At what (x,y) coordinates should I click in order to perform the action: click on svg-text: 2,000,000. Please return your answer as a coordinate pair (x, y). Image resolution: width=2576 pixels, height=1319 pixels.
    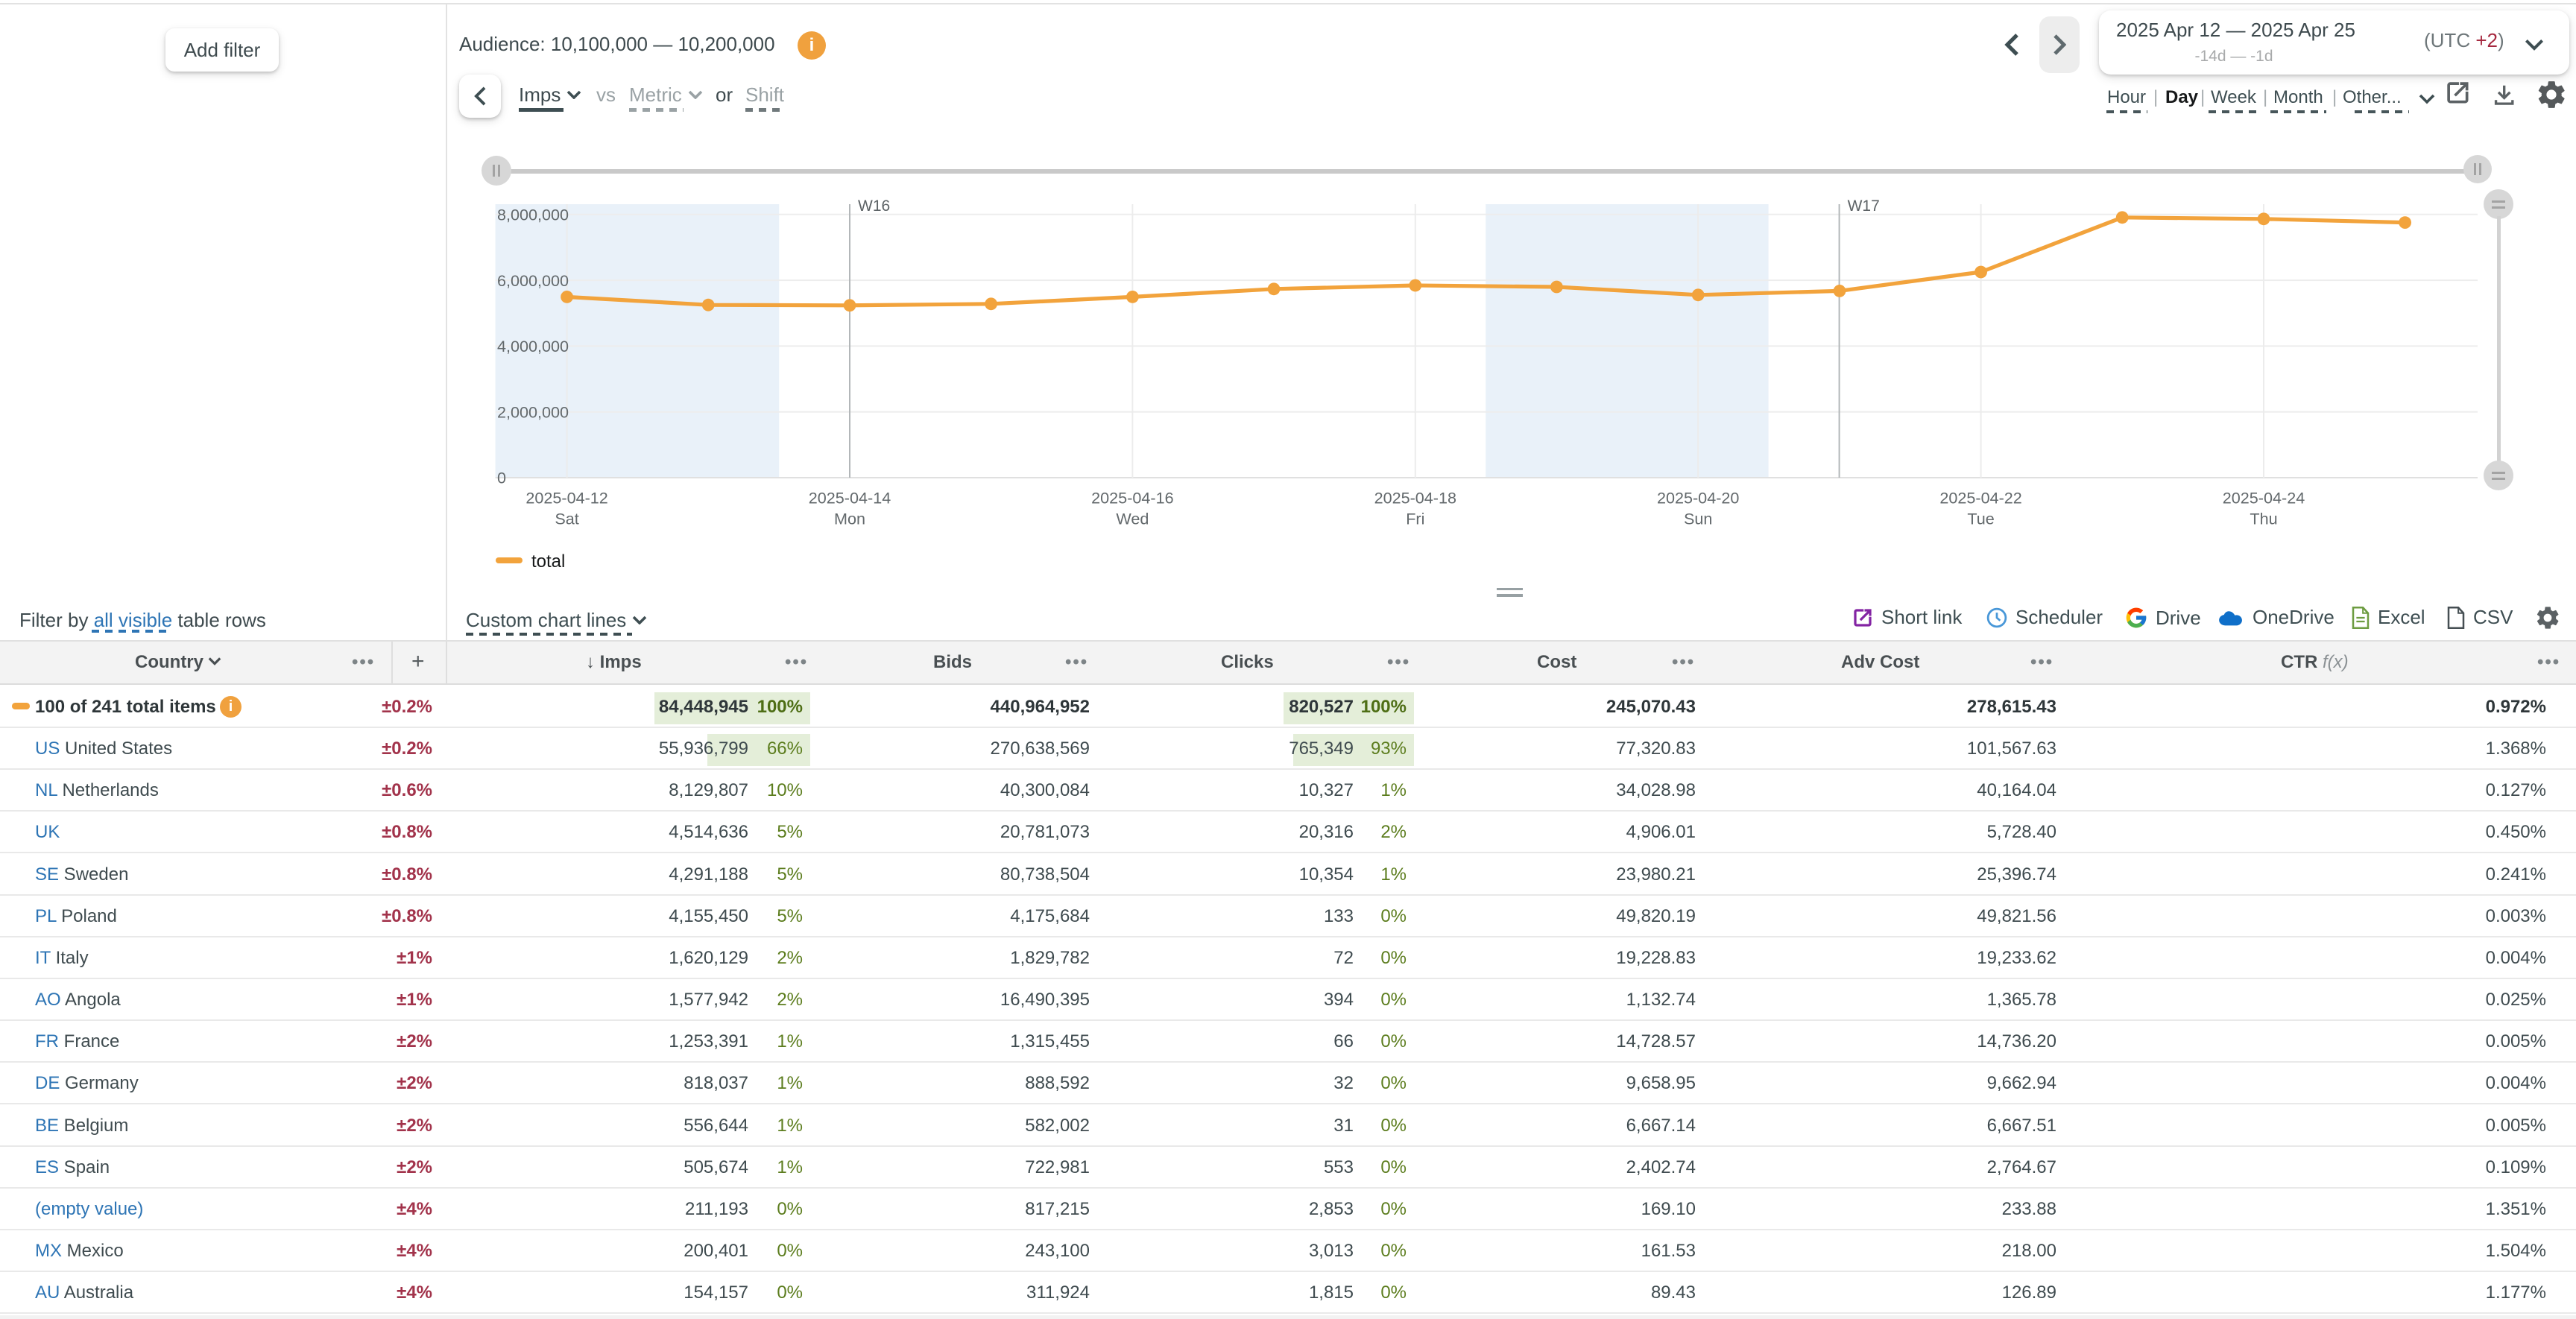
    Looking at the image, I should click on (533, 411).